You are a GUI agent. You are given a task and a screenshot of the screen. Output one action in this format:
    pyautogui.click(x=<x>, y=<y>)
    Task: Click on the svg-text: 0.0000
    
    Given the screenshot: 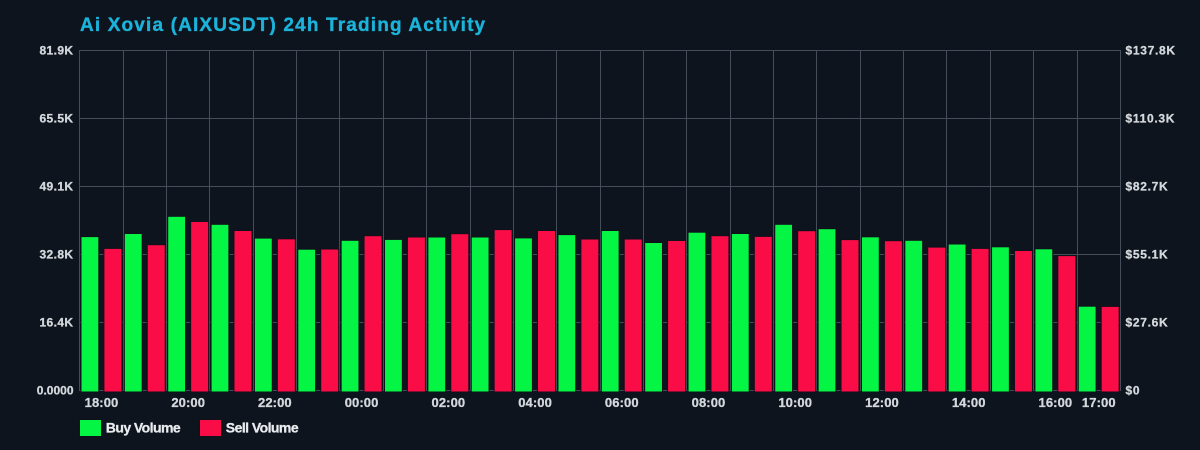 What is the action you would take?
    pyautogui.click(x=55, y=391)
    